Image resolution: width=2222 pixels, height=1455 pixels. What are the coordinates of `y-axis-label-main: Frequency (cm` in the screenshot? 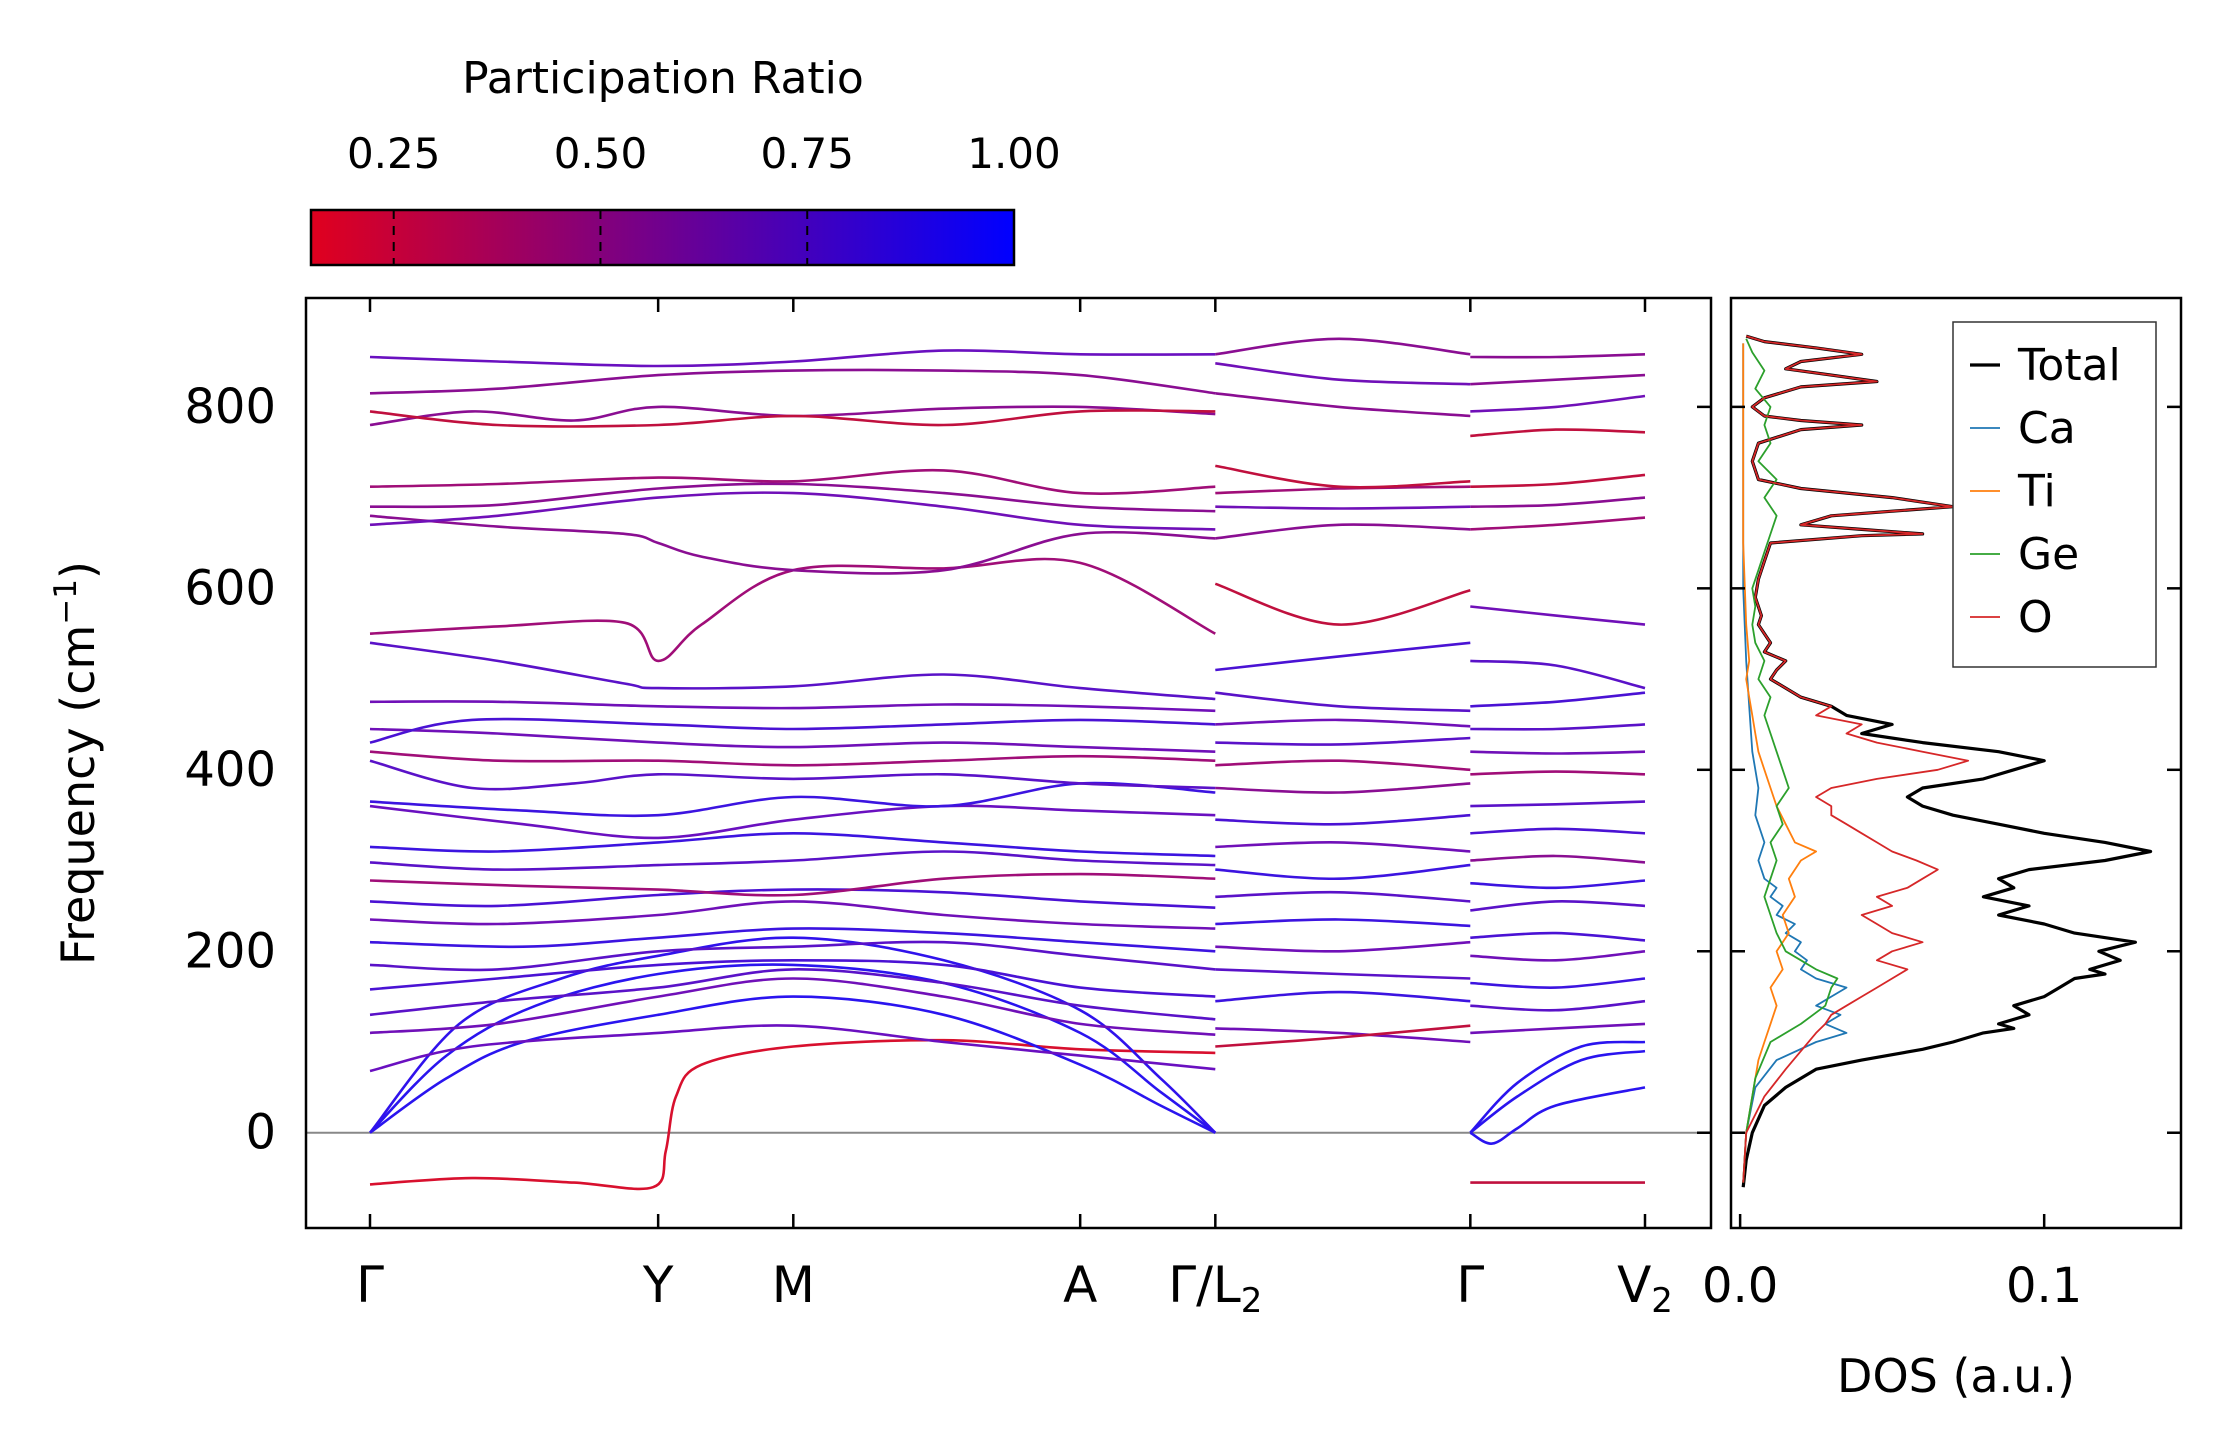 It's located at (78, 795).